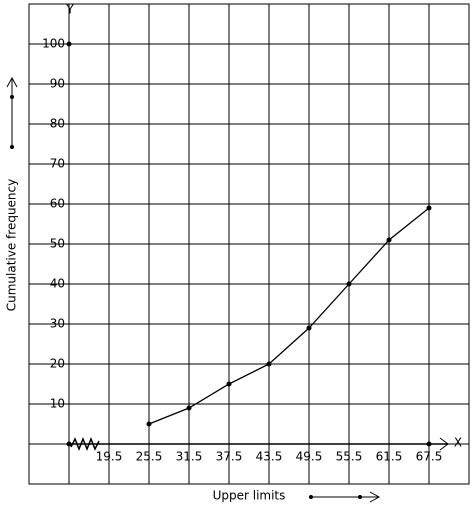 This screenshot has height=510, width=474. What do you see at coordinates (53, 44) in the screenshot?
I see `y-tick-label: 100` at bounding box center [53, 44].